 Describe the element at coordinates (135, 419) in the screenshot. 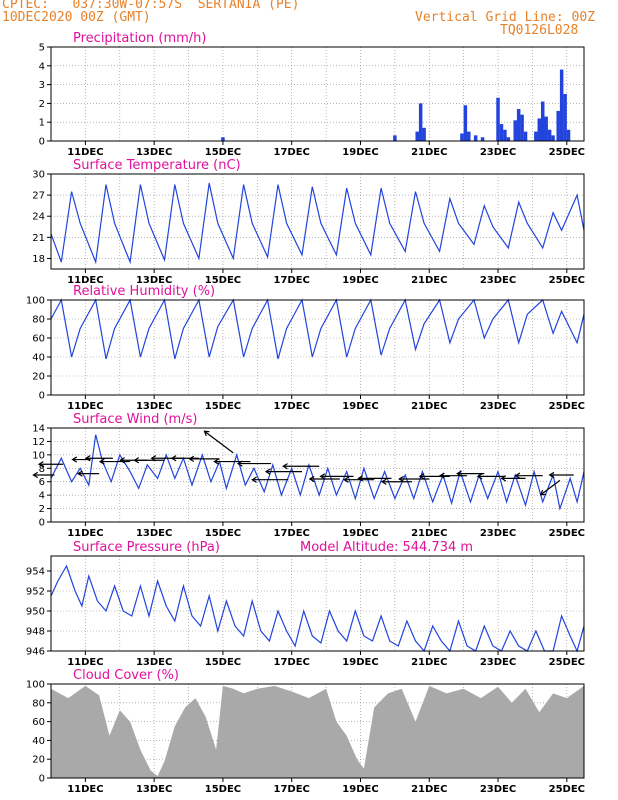

I see `panel-title: Surface Wind (m/s)` at that location.